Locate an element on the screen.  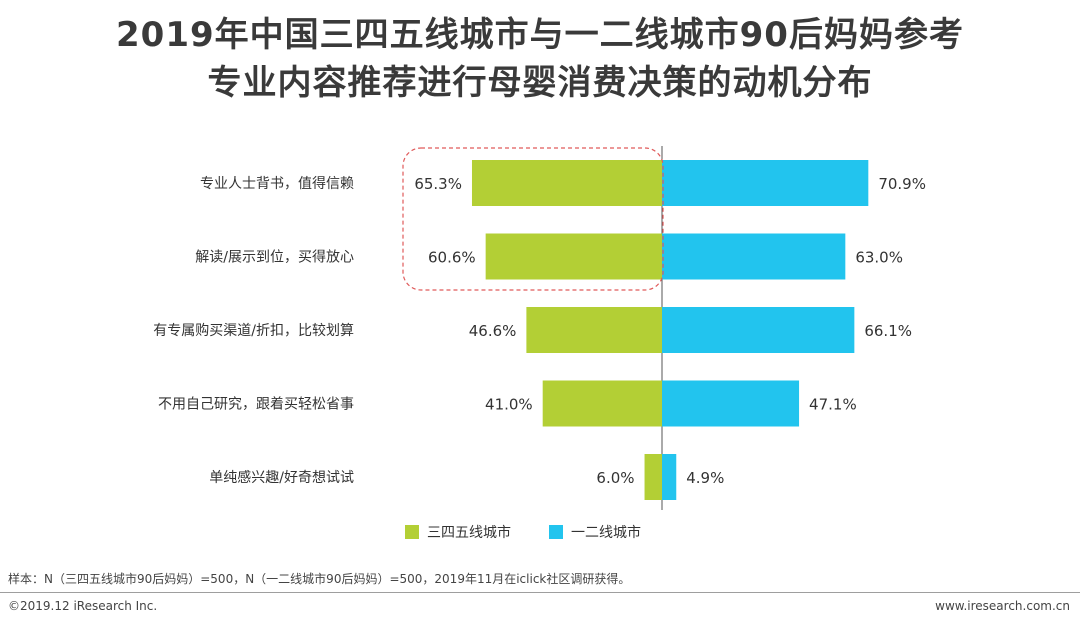
data-label-left: 65.3% is located at coordinates (438, 184).